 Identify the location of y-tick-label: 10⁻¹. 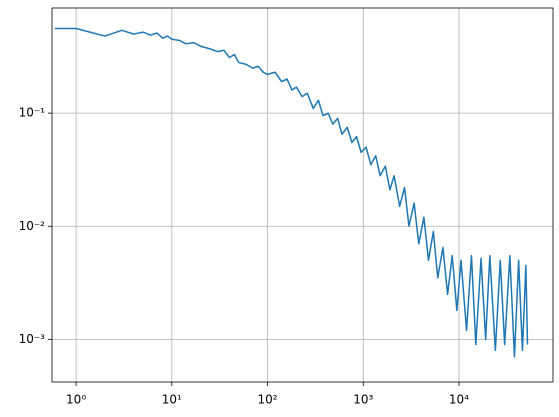
(32, 113).